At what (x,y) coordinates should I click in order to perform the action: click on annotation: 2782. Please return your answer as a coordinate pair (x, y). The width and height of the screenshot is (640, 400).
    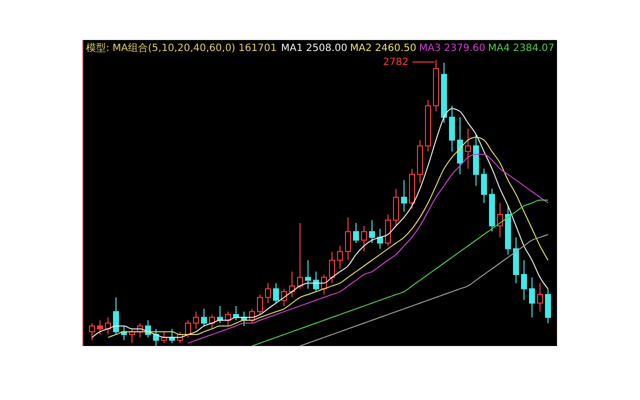
    Looking at the image, I should click on (395, 62).